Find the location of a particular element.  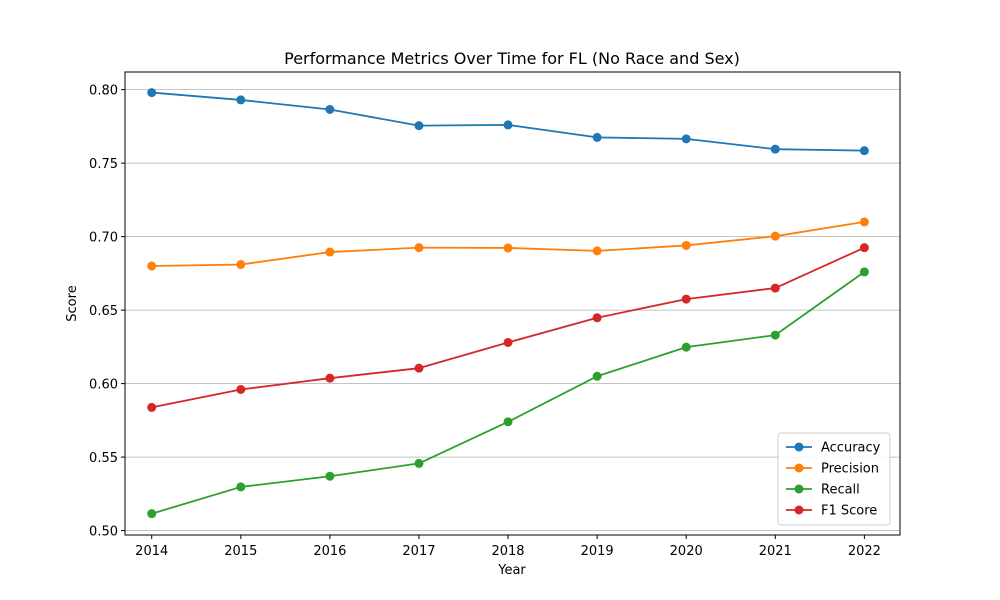

legend-item-accuracy: Accuracy is located at coordinates (833, 448).